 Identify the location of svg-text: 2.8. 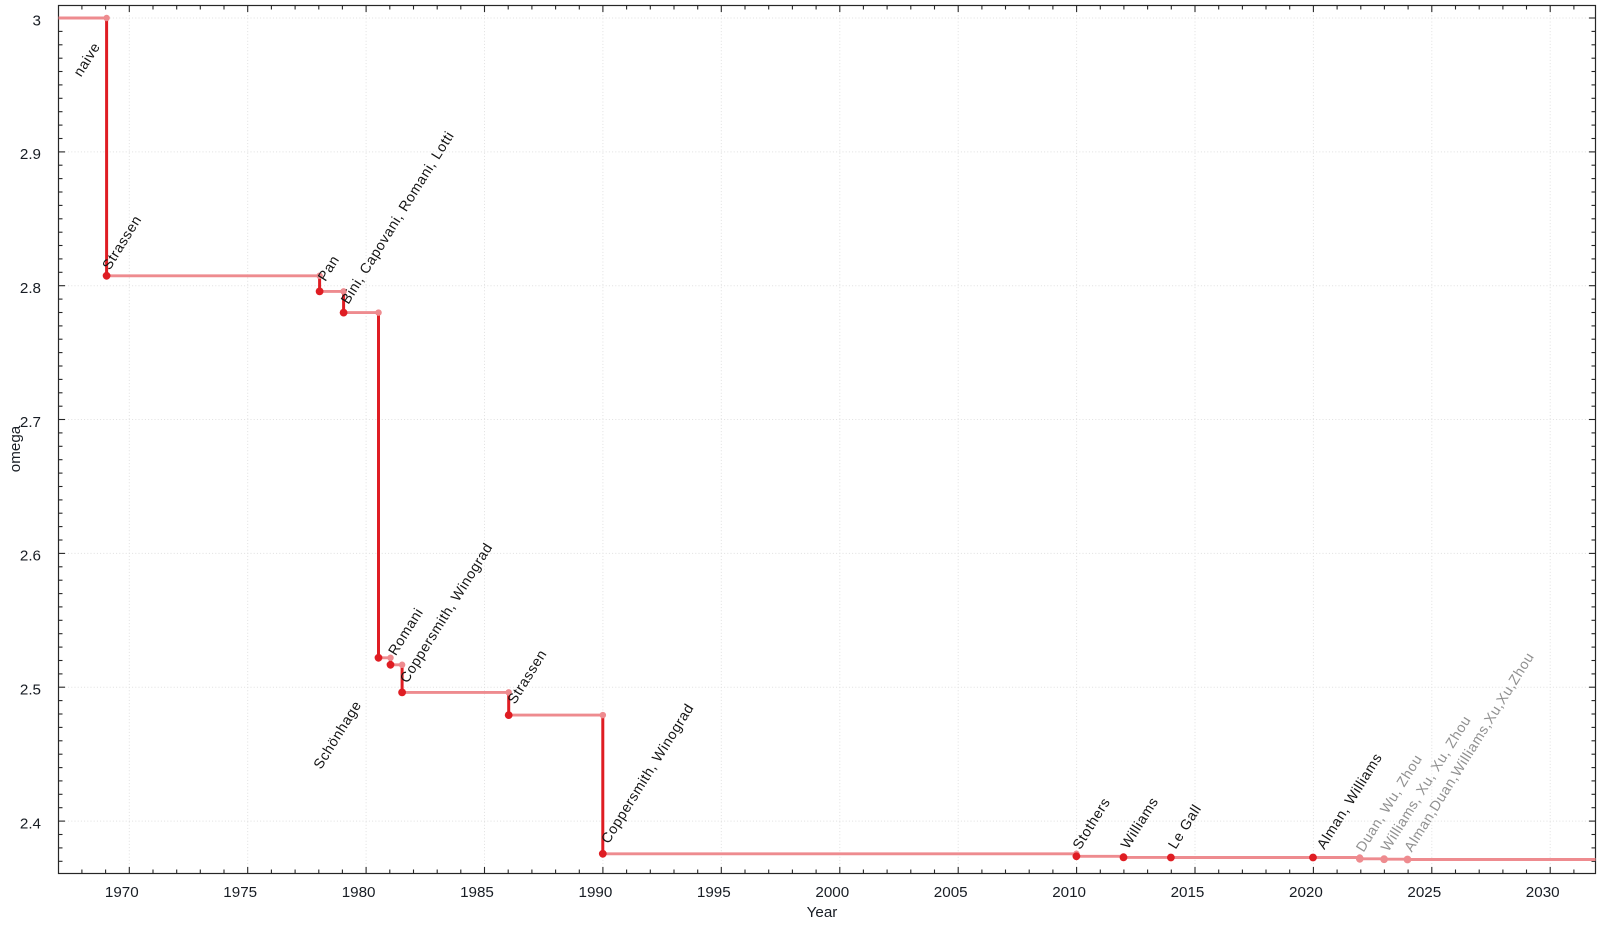
(30, 288).